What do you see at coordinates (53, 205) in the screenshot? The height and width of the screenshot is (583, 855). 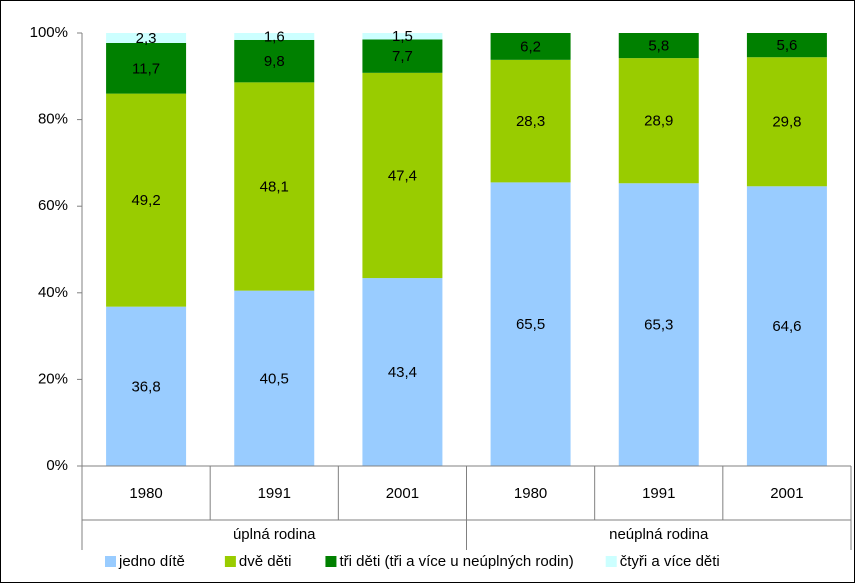 I see `y-tick-label: 60%` at bounding box center [53, 205].